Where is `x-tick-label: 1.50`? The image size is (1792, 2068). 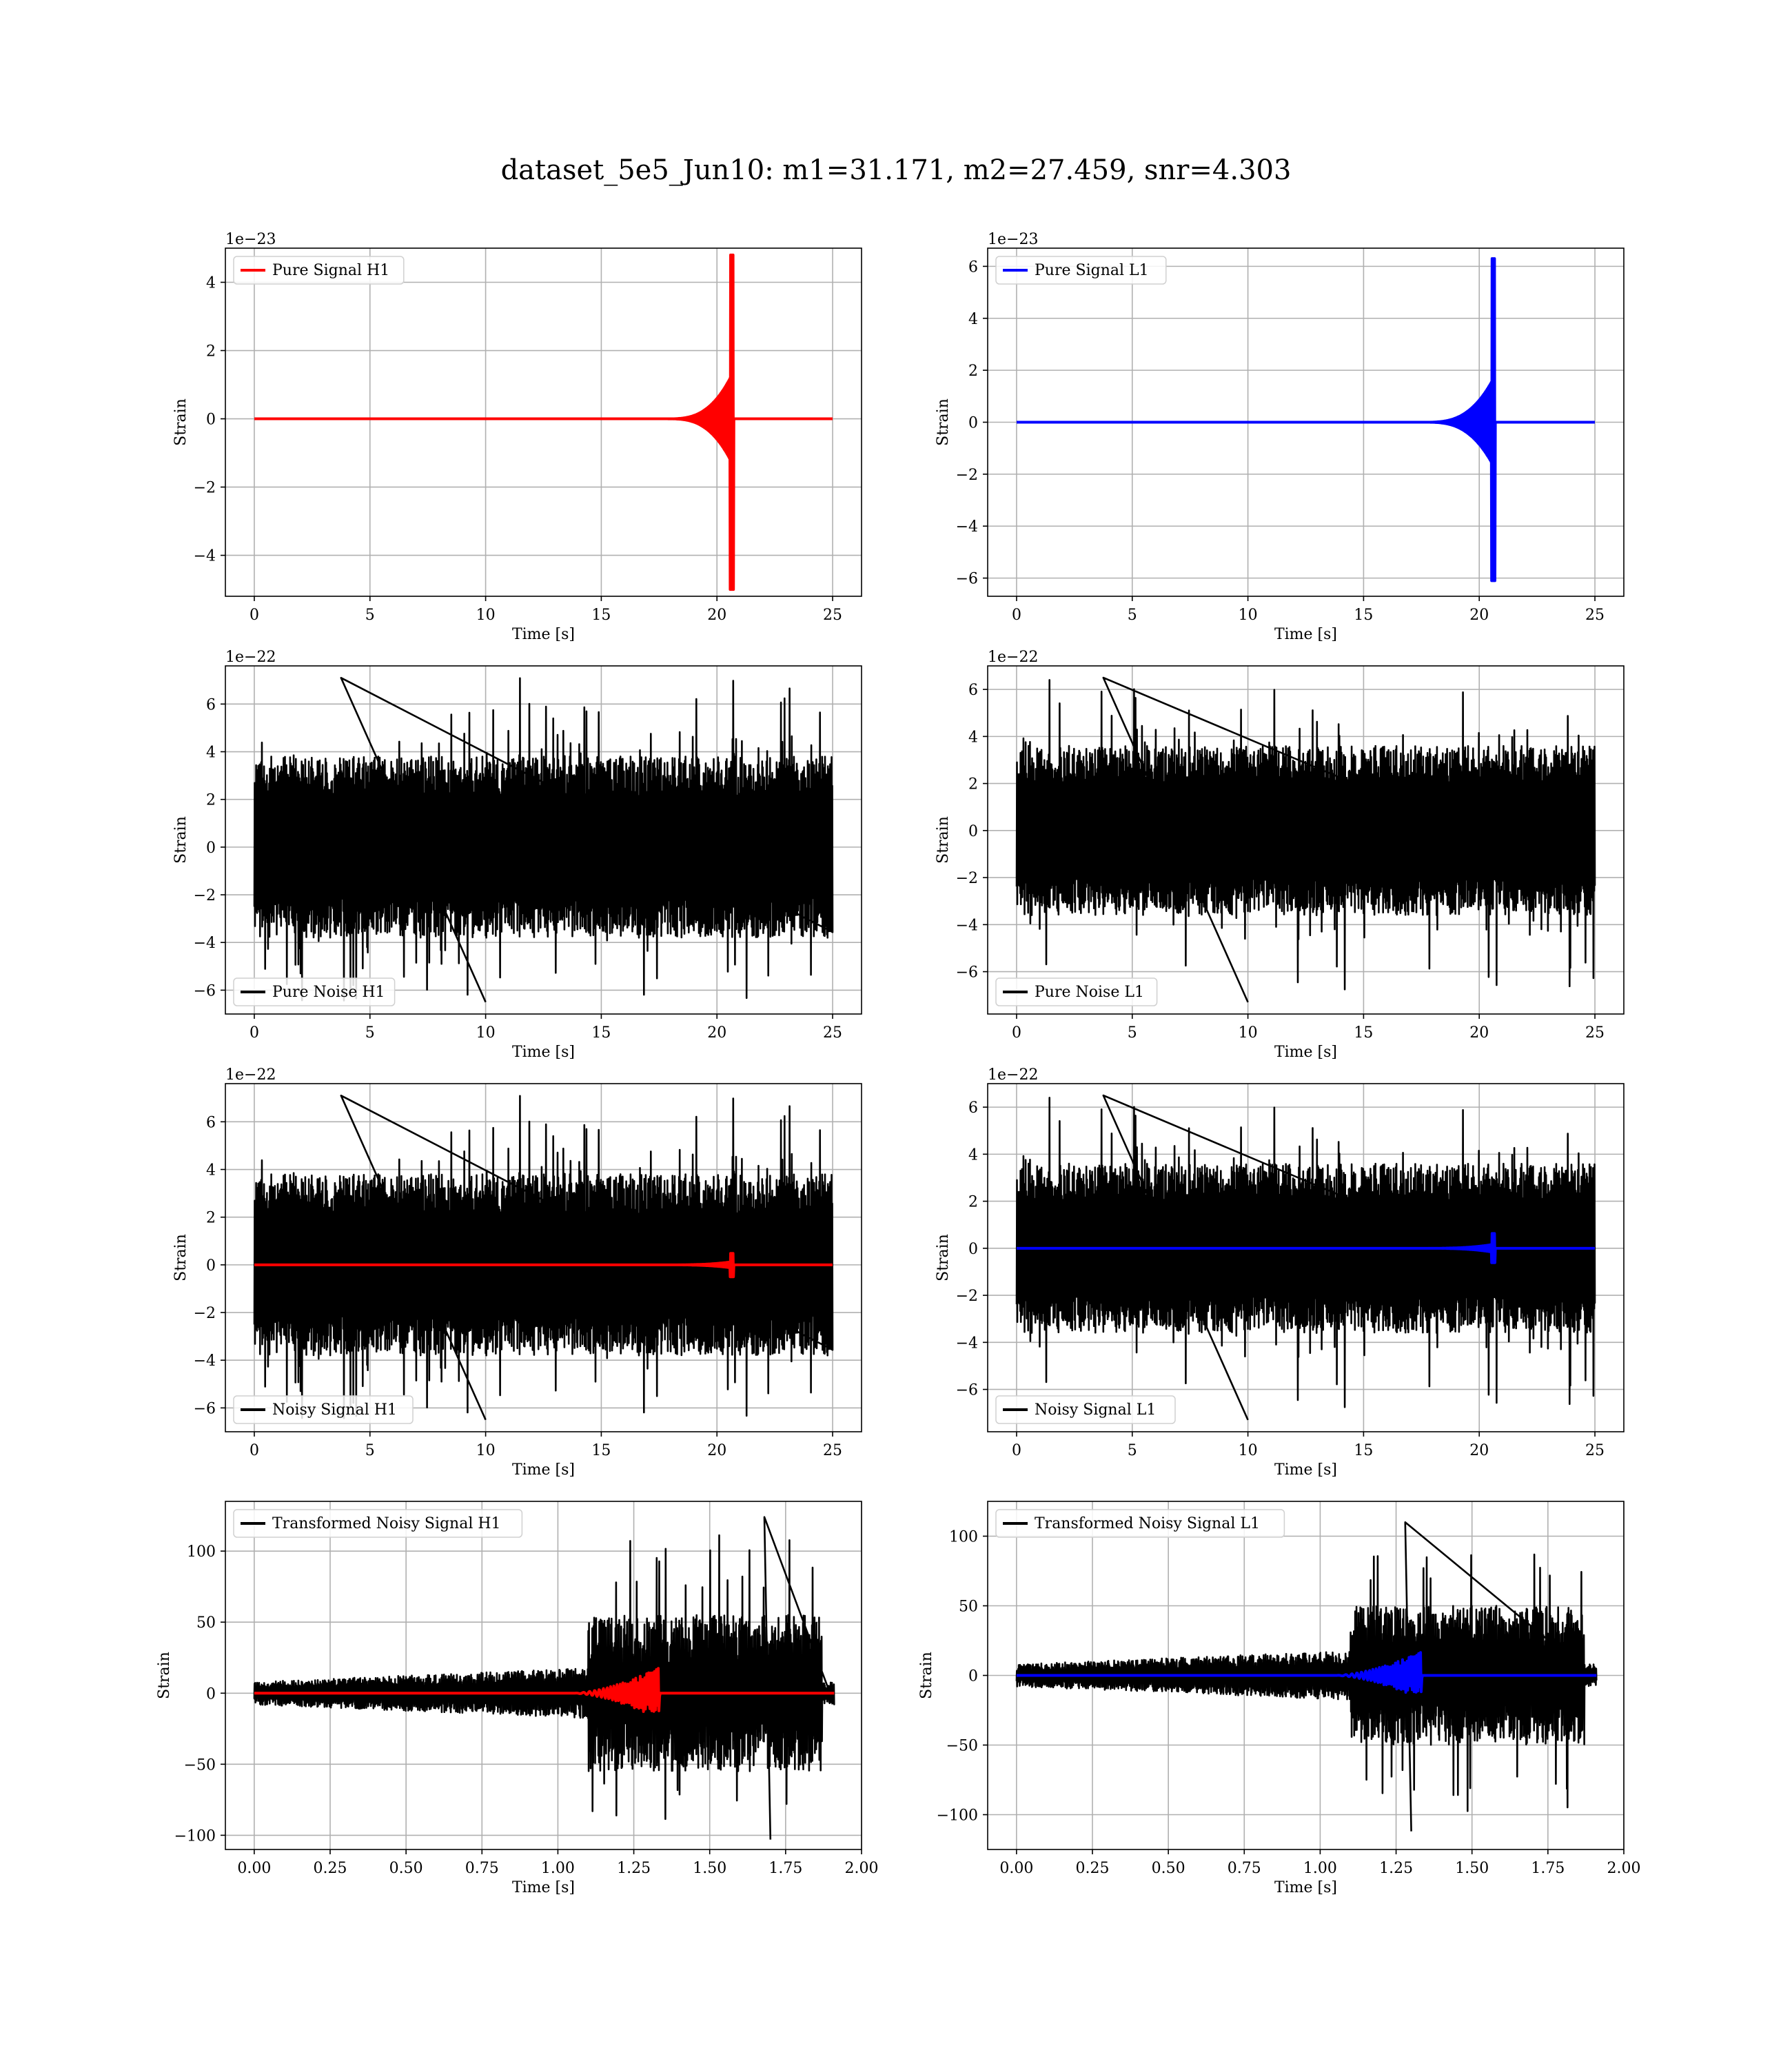 x-tick-label: 1.50 is located at coordinates (709, 1868).